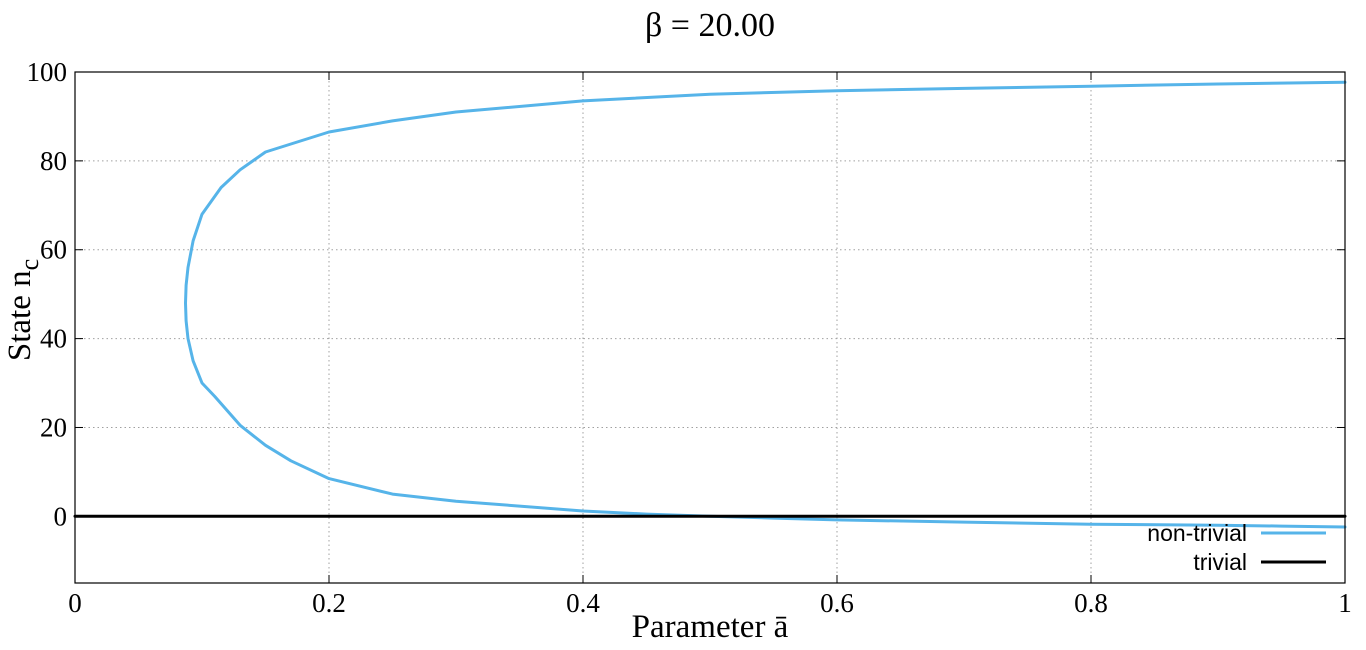 This screenshot has width=1366, height=650. Describe the element at coordinates (53, 161) in the screenshot. I see `y-tick-label: 80` at that location.